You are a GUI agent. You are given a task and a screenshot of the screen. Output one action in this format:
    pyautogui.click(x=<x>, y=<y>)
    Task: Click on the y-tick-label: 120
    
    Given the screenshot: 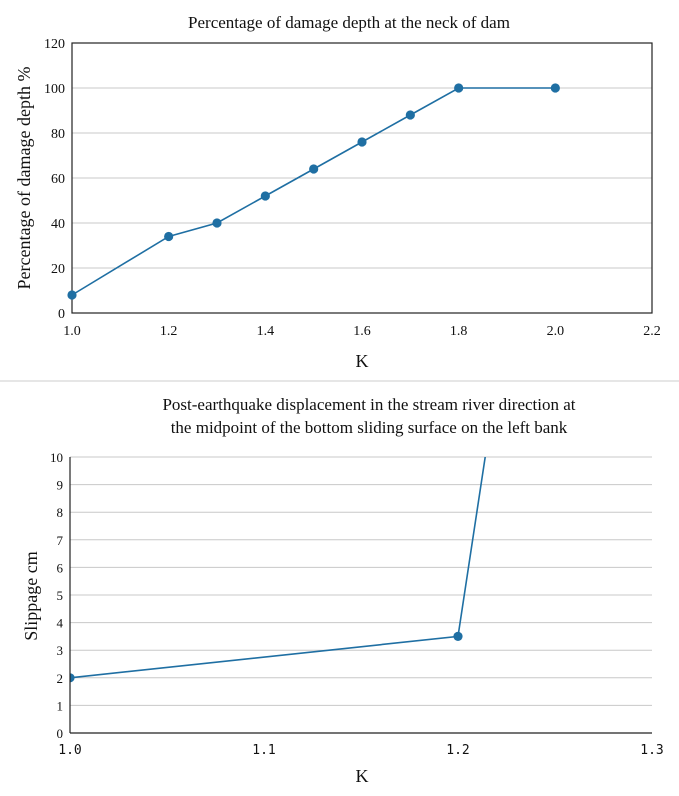 What is the action you would take?
    pyautogui.click(x=54, y=44)
    